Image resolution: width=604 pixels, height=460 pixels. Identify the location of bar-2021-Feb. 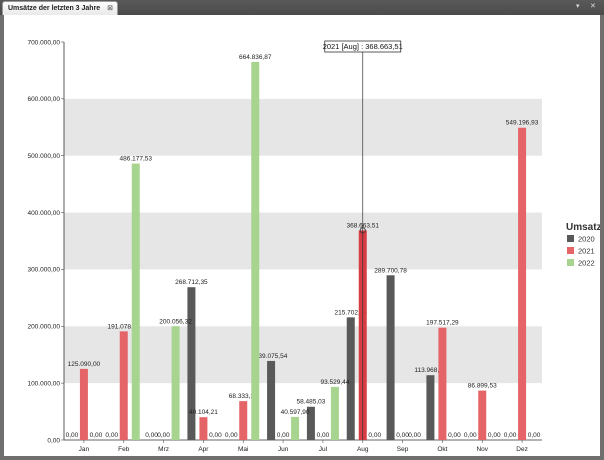
(123, 385).